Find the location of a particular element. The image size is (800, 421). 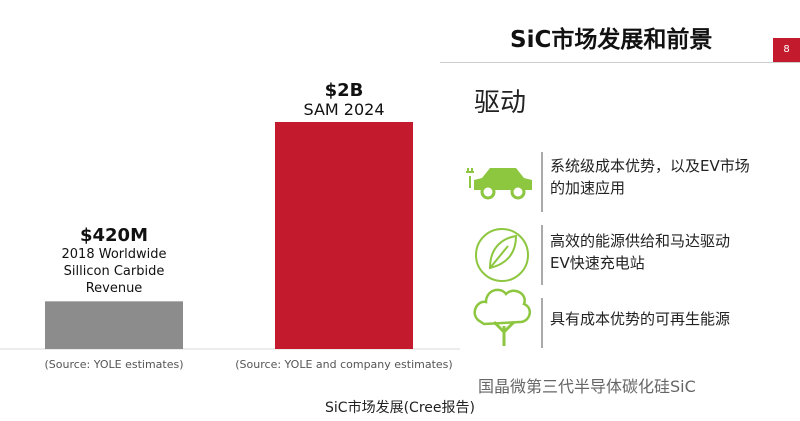

driver-item: 具有成本优势的可再生能源 is located at coordinates (640, 319).